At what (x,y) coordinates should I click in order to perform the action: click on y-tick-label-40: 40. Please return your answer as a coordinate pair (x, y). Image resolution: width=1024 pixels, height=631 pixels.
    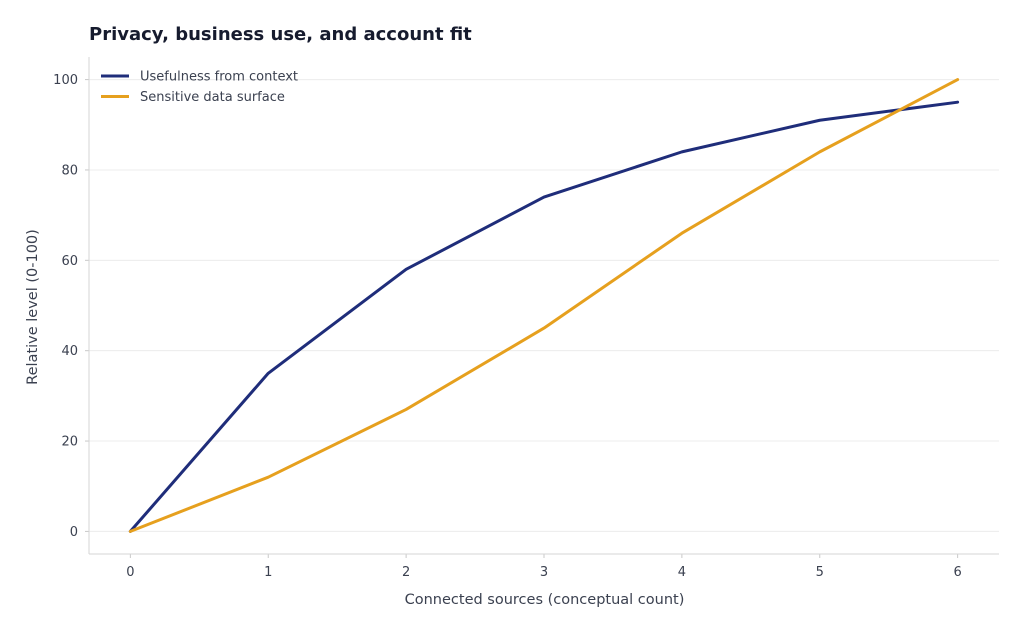
    Looking at the image, I should click on (69, 351).